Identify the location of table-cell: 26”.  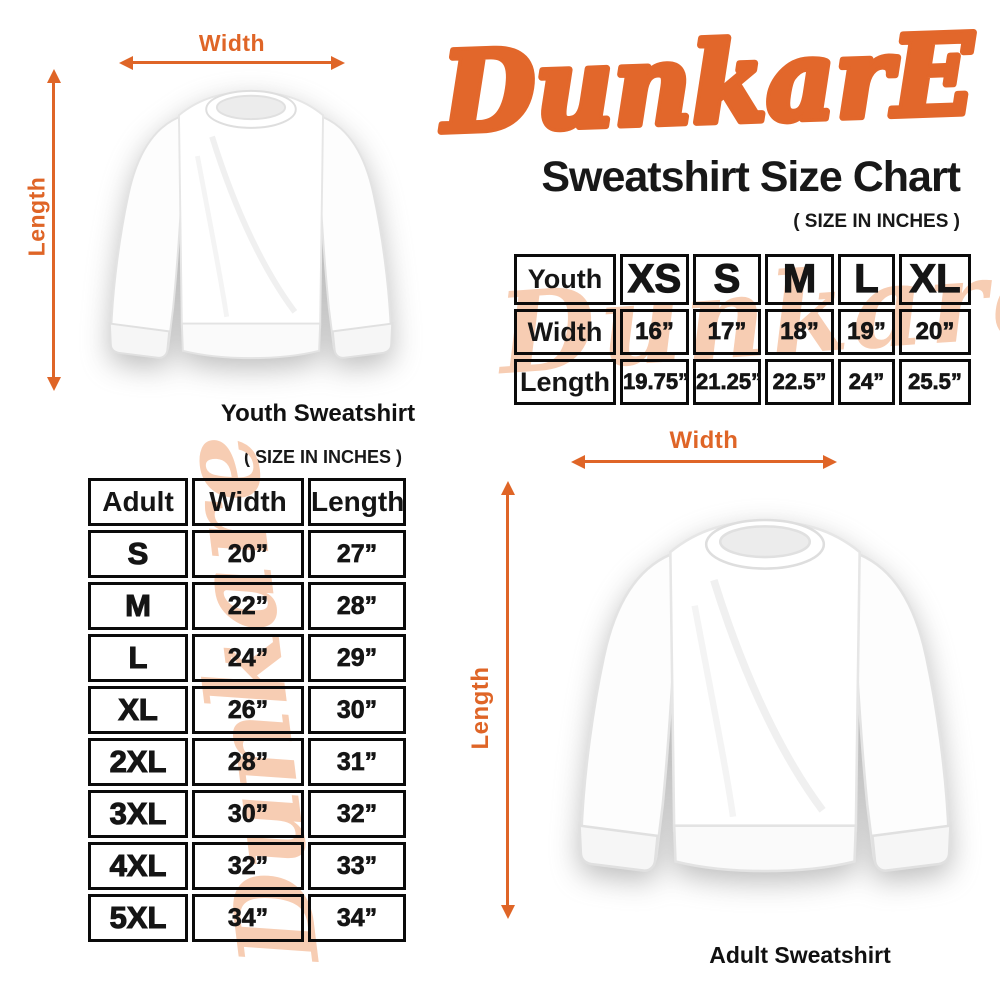
(248, 710).